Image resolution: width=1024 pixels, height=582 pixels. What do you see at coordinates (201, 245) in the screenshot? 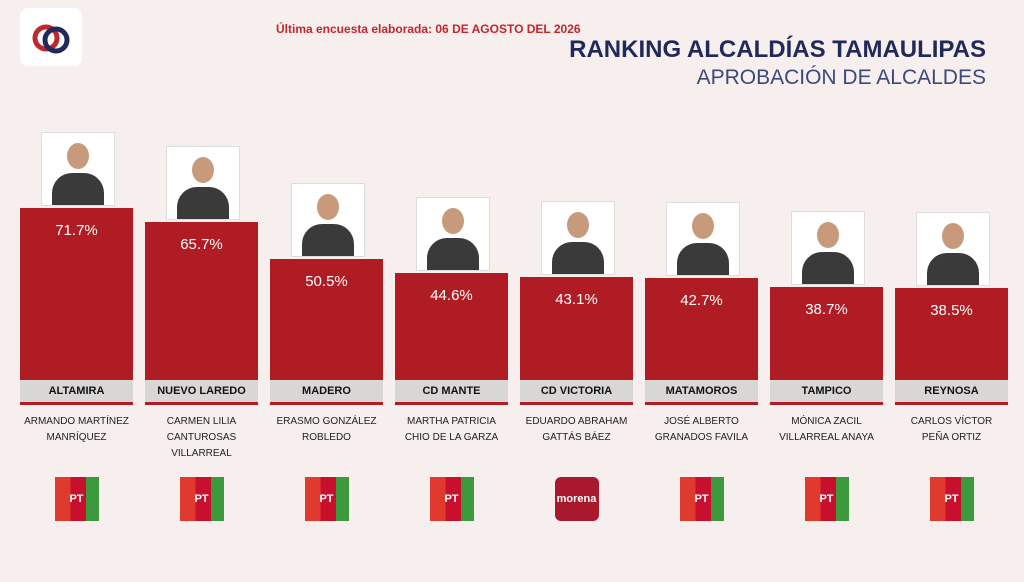
I see `value-label: 65.7%` at bounding box center [201, 245].